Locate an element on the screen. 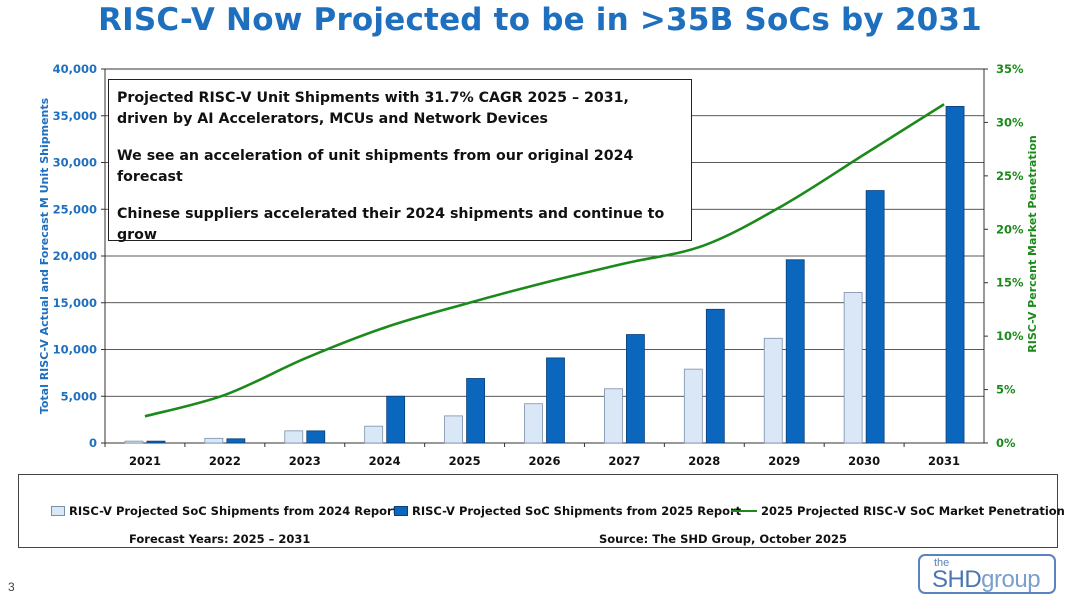  x-tick-label: 2027 is located at coordinates (624, 461).